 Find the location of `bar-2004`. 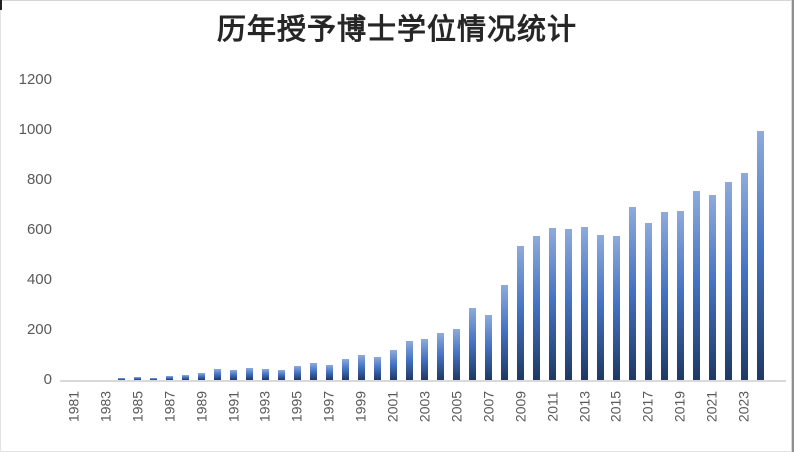

bar-2004 is located at coordinates (441, 356).